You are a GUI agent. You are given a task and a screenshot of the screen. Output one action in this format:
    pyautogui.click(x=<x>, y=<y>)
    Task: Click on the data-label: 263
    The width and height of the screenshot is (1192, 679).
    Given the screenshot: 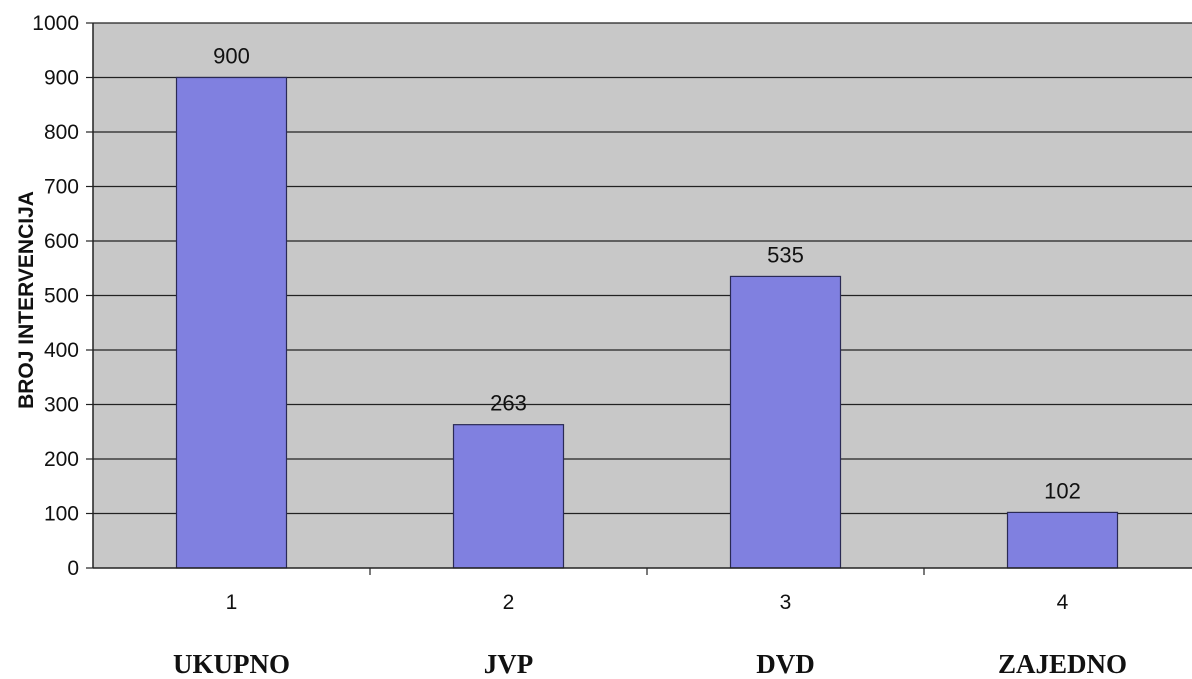 What is the action you would take?
    pyautogui.click(x=508, y=403)
    